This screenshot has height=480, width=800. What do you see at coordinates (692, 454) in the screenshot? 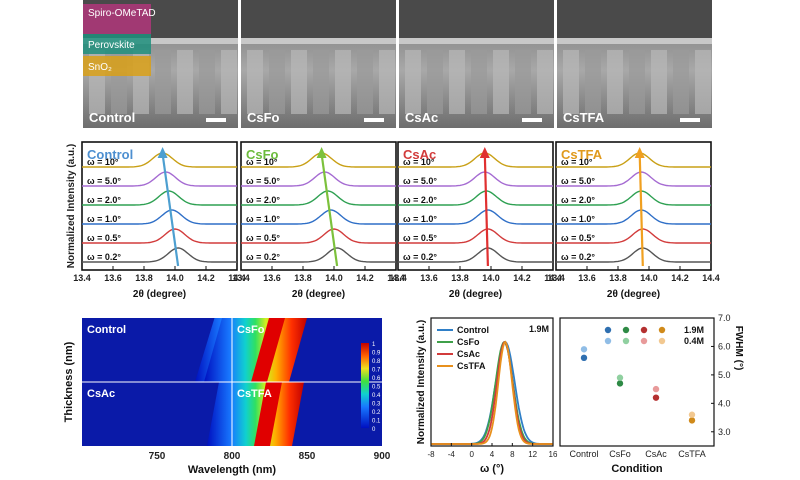
I see `fwhm-x-tick: CsTFA` at bounding box center [692, 454].